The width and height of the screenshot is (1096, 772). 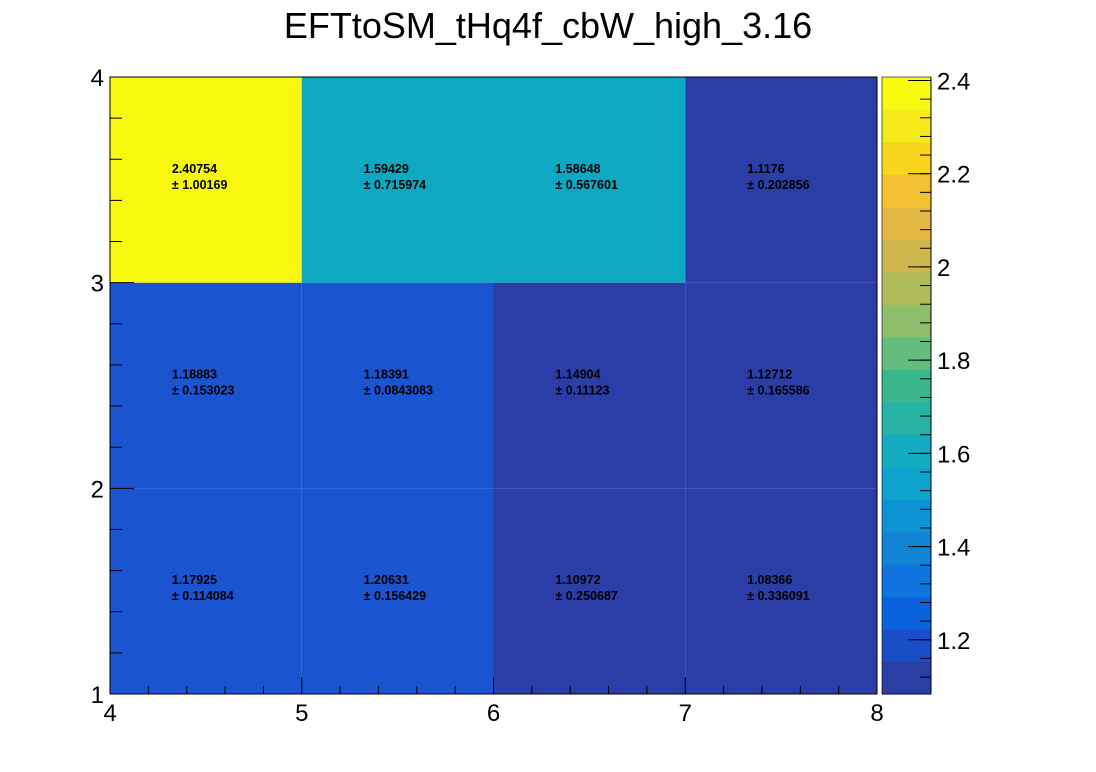 What do you see at coordinates (769, 375) in the screenshot?
I see `cell-value-label: 1.12712` at bounding box center [769, 375].